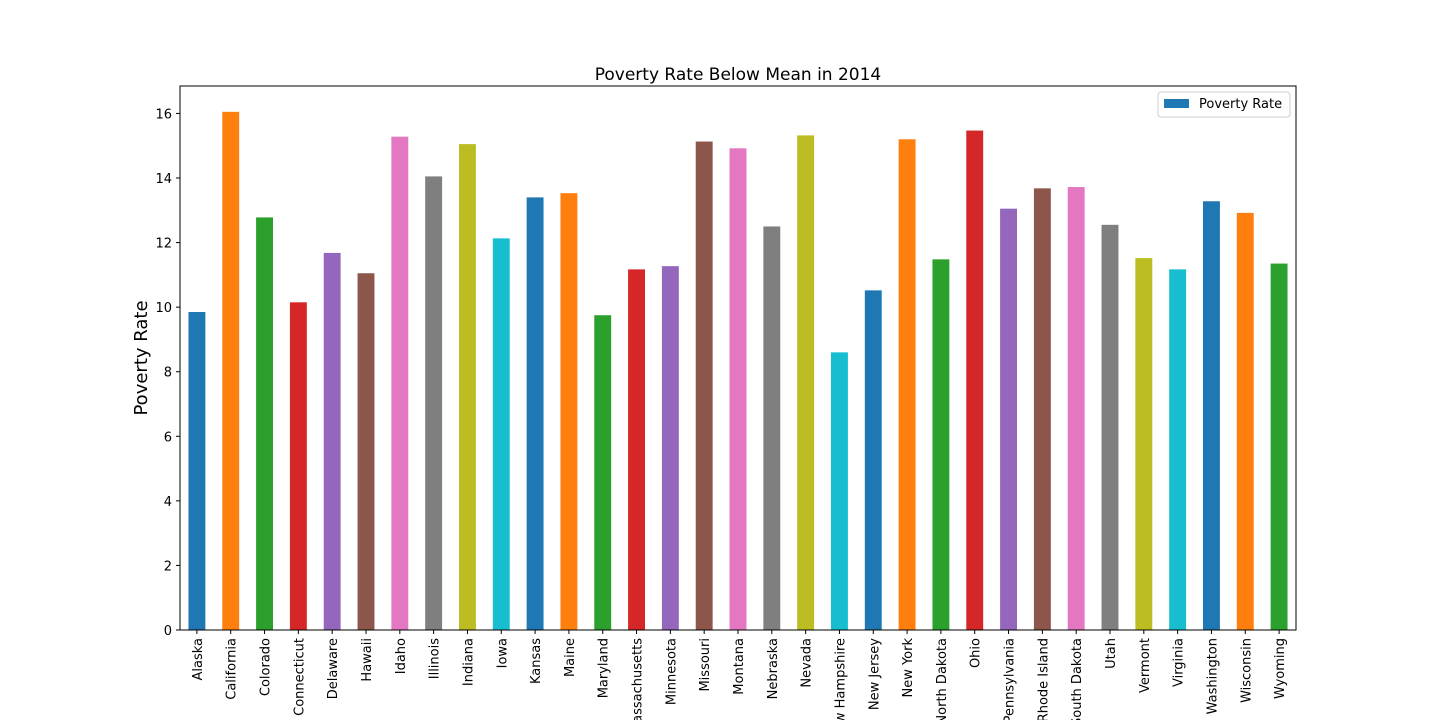 The height and width of the screenshot is (720, 1440). Describe the element at coordinates (1279, 446) in the screenshot. I see `bar-wyoming` at that location.